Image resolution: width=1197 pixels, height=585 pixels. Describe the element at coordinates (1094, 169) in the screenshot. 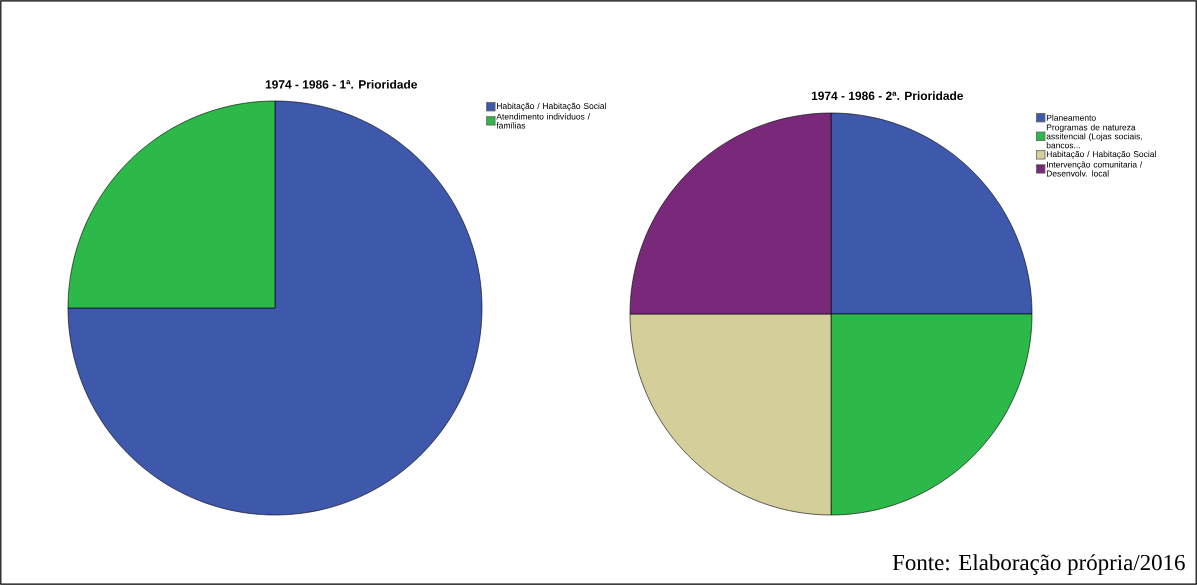

I see `legend-label: Intervenção comunitaria / Desenvolv. local` at that location.